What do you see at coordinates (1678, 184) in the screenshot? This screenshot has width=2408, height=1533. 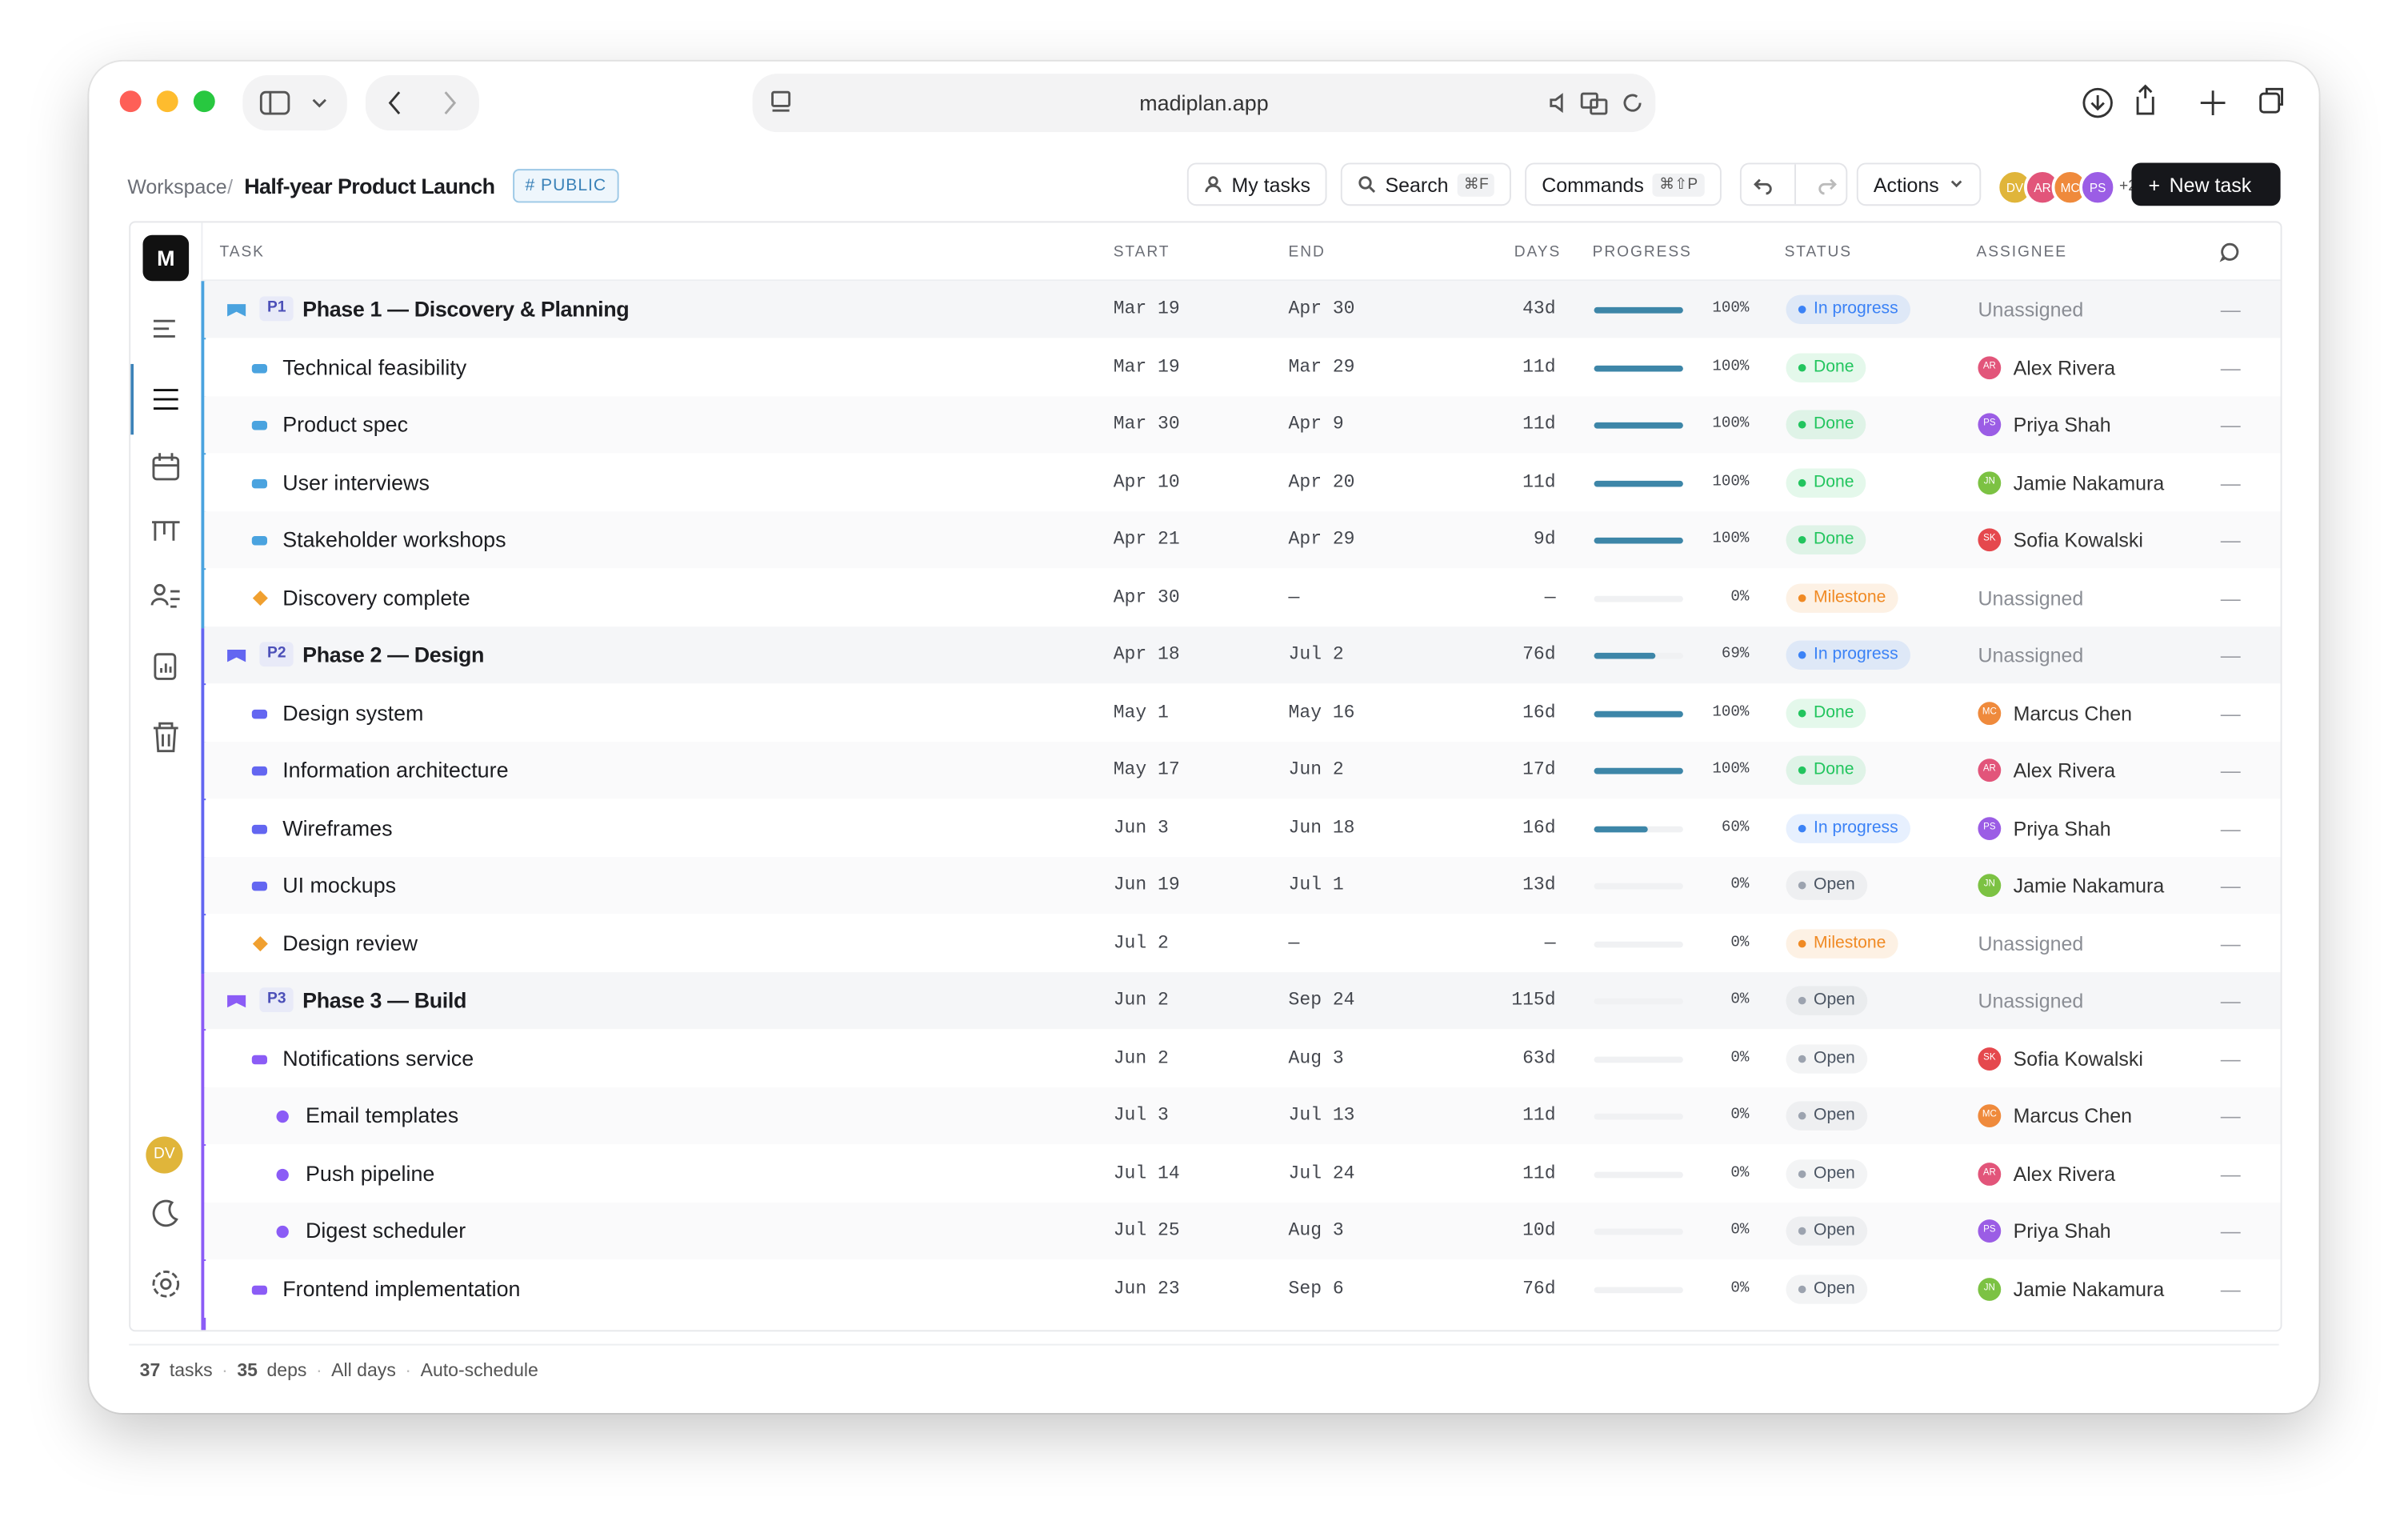 I see `shortcut: ⌘⇧P` at bounding box center [1678, 184].